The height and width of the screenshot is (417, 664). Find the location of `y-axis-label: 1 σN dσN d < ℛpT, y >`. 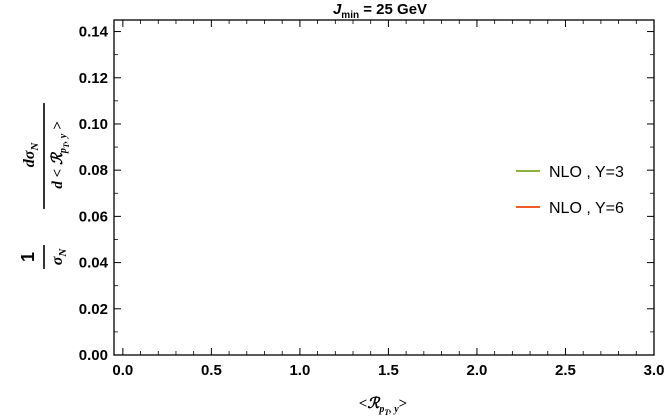

y-axis-label: 1 σN dσN d < ℛpT, y > is located at coordinates (44, 186).